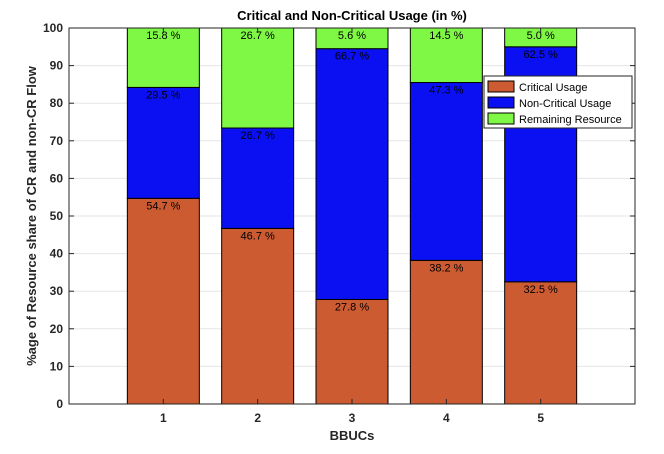 Image resolution: width=664 pixels, height=454 pixels. I want to click on data-label: 46.7 %, so click(258, 236).